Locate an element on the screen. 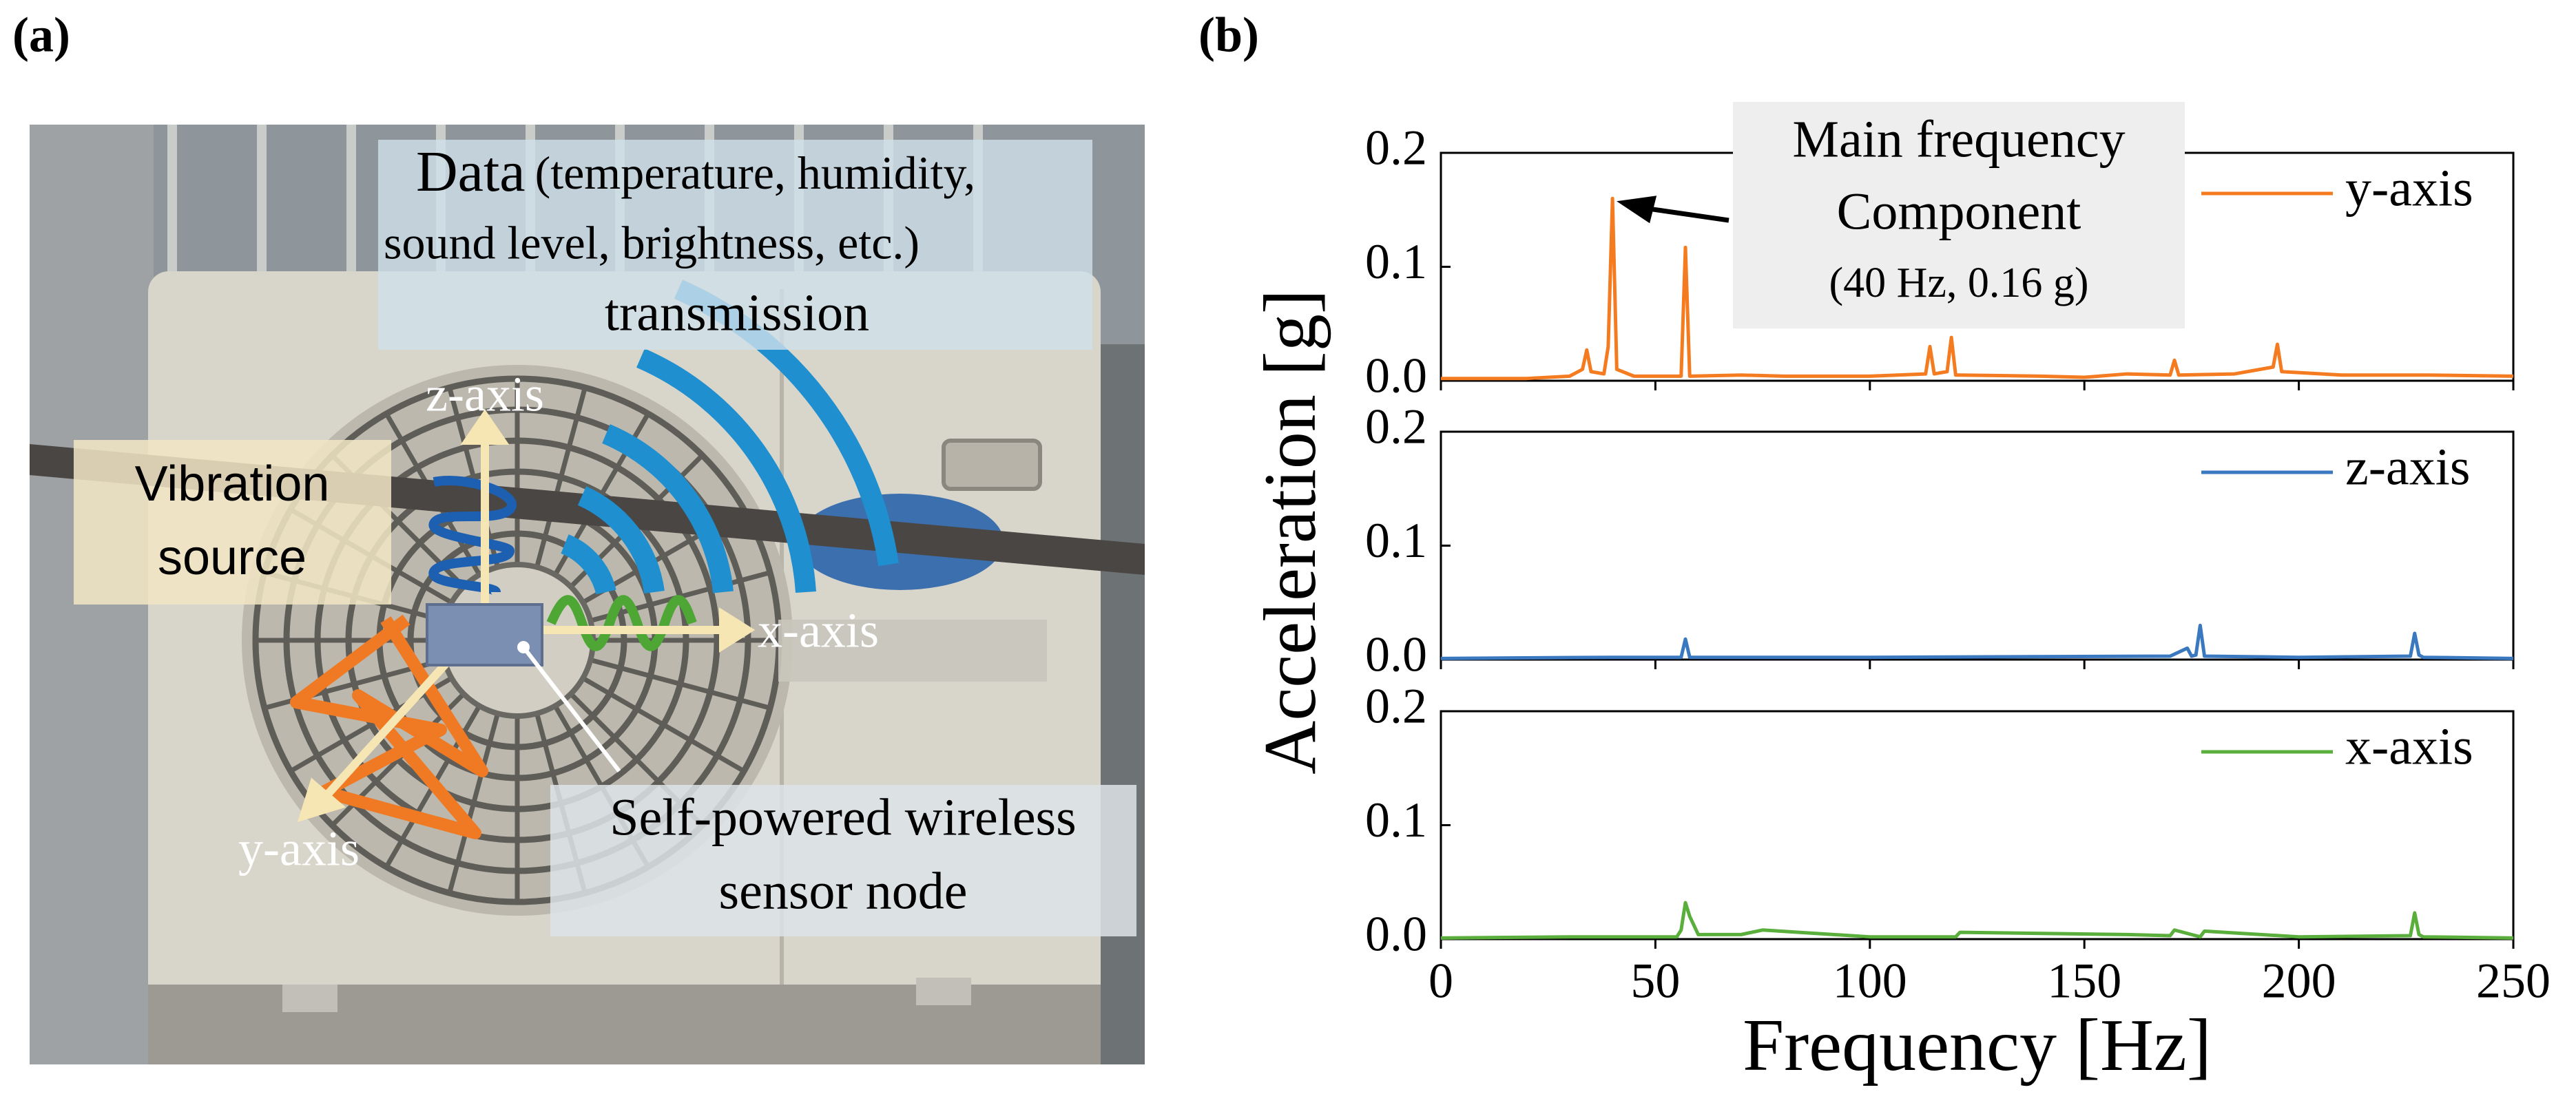 This screenshot has height=1114, width=2576. legend-label: x-axis is located at coordinates (2409, 746).